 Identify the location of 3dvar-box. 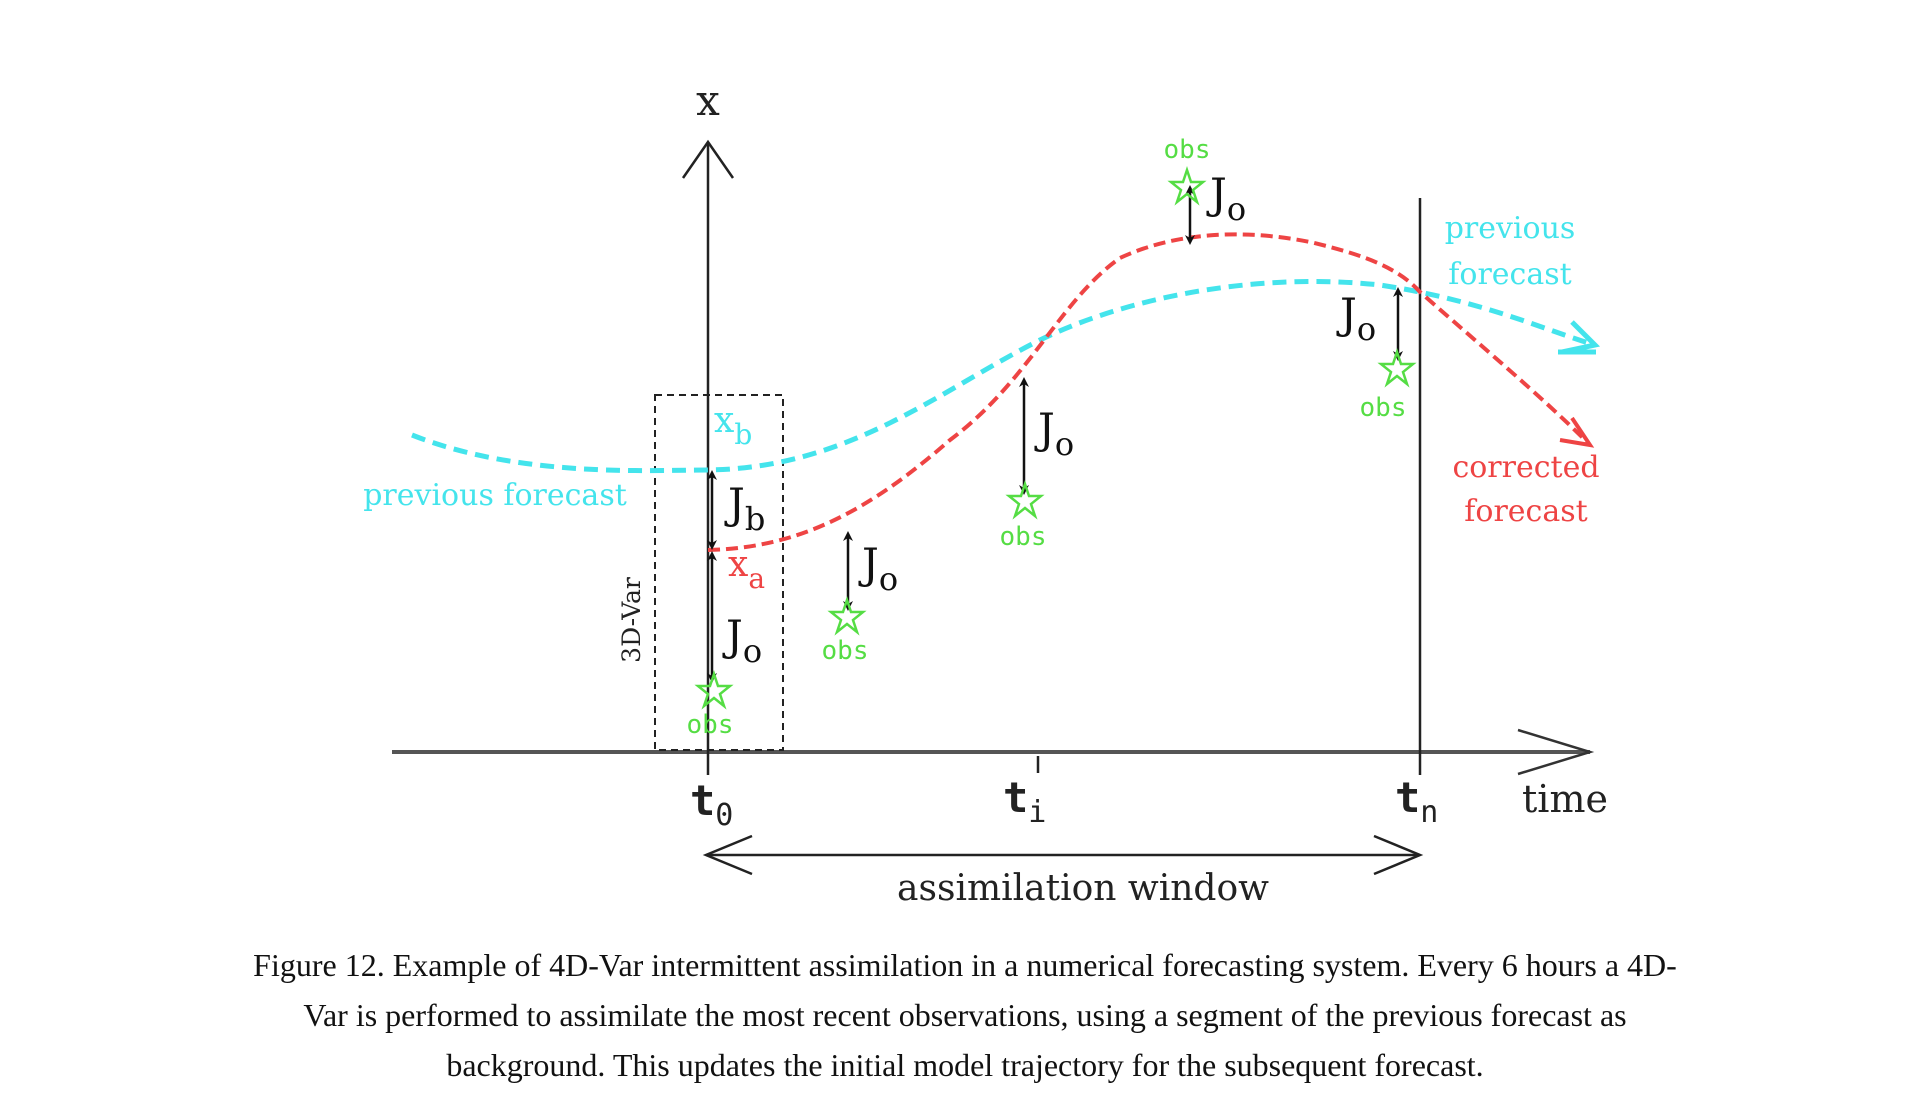
(719, 572).